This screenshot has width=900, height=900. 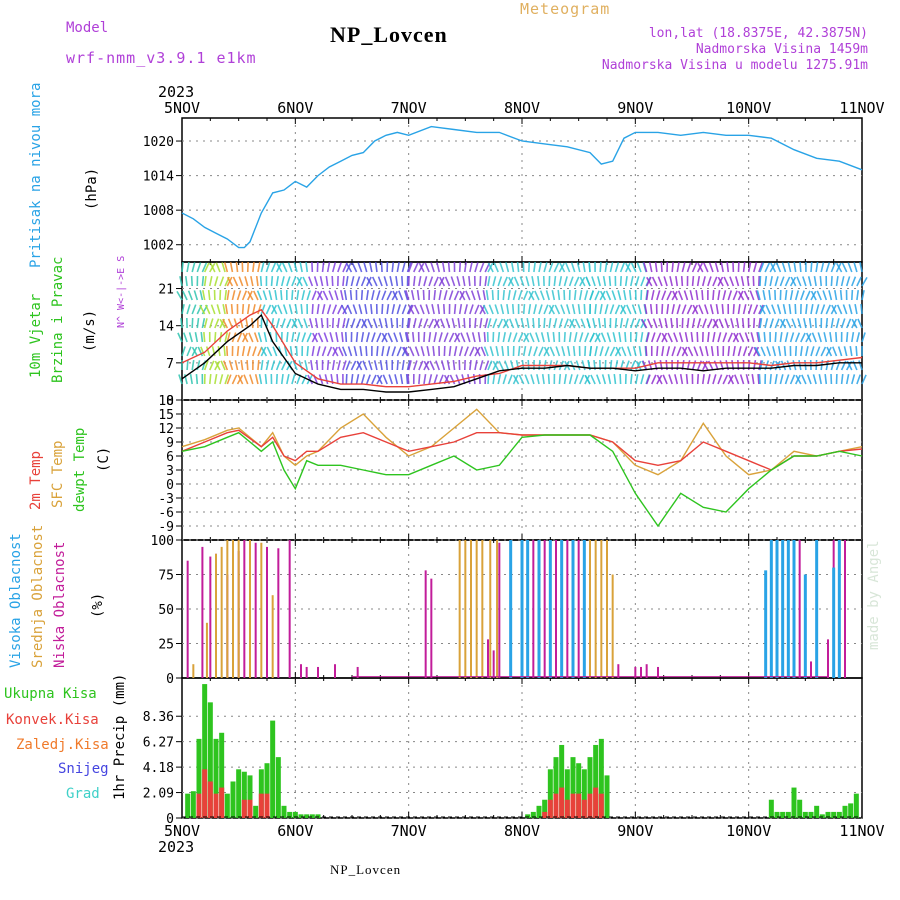 I want to click on clouds-ytick-label: 75, so click(x=166, y=576).